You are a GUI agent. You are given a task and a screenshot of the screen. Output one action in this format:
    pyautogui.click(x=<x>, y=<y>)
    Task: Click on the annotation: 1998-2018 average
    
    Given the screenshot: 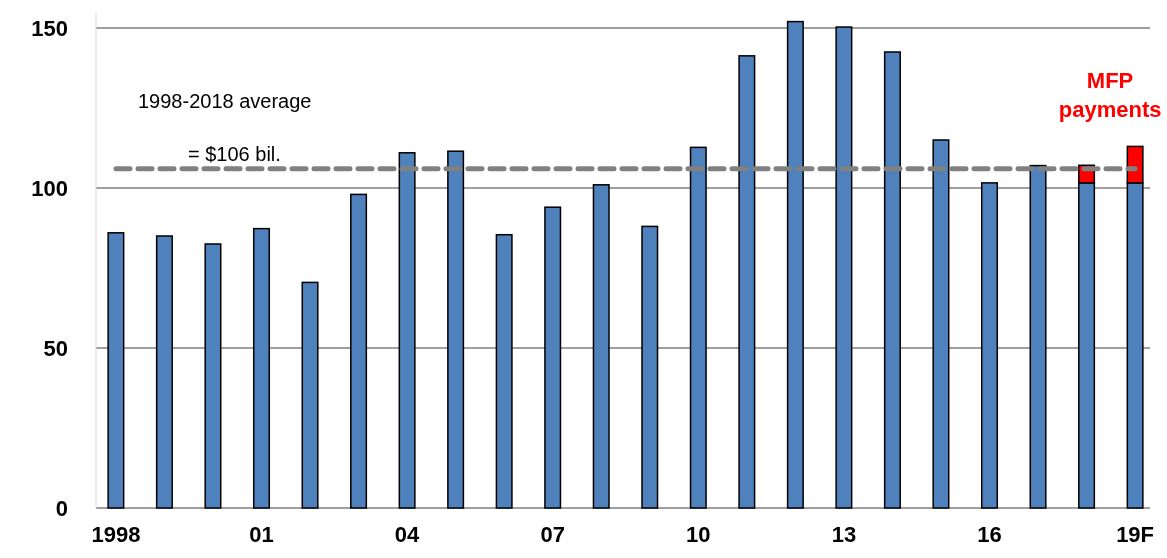 What is the action you would take?
    pyautogui.click(x=225, y=101)
    